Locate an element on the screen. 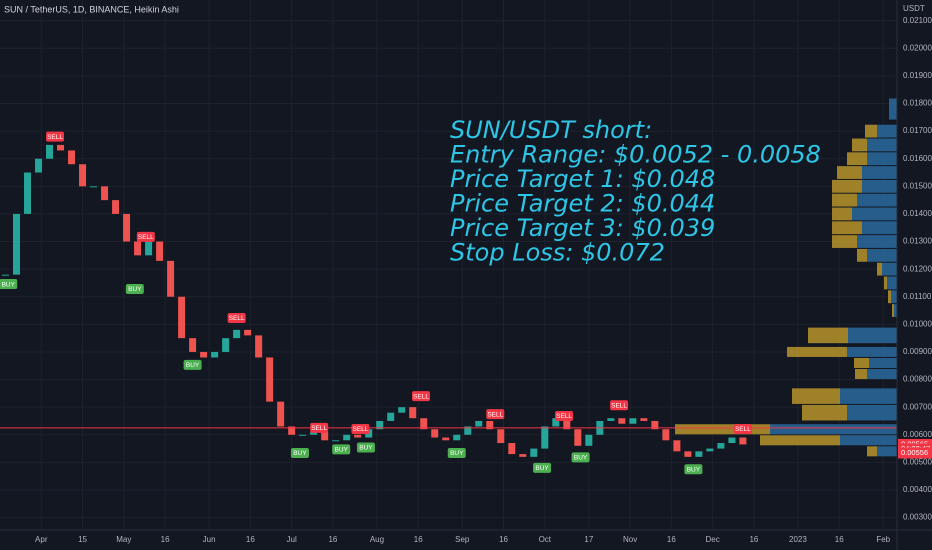  x-tick-label: Dec is located at coordinates (713, 539).